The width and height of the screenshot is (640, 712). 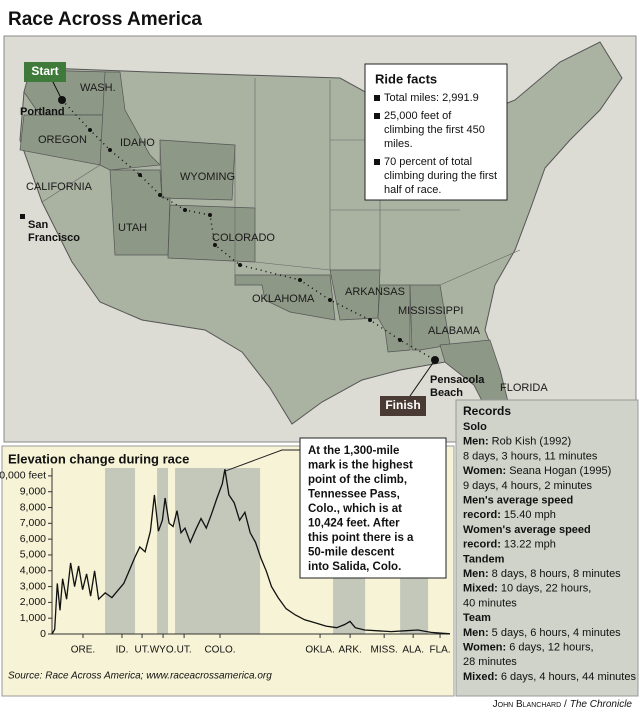 What do you see at coordinates (413, 650) in the screenshot?
I see `x-tick-label: ALA.` at bounding box center [413, 650].